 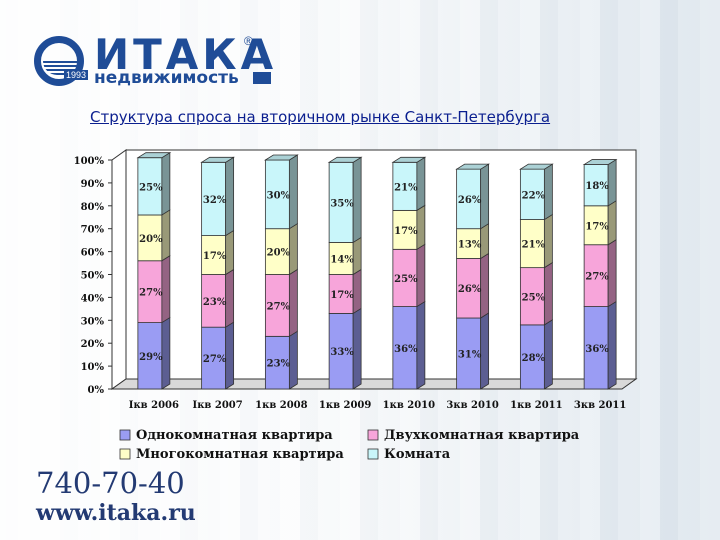 I want to click on data-label: 18%, so click(x=597, y=186).